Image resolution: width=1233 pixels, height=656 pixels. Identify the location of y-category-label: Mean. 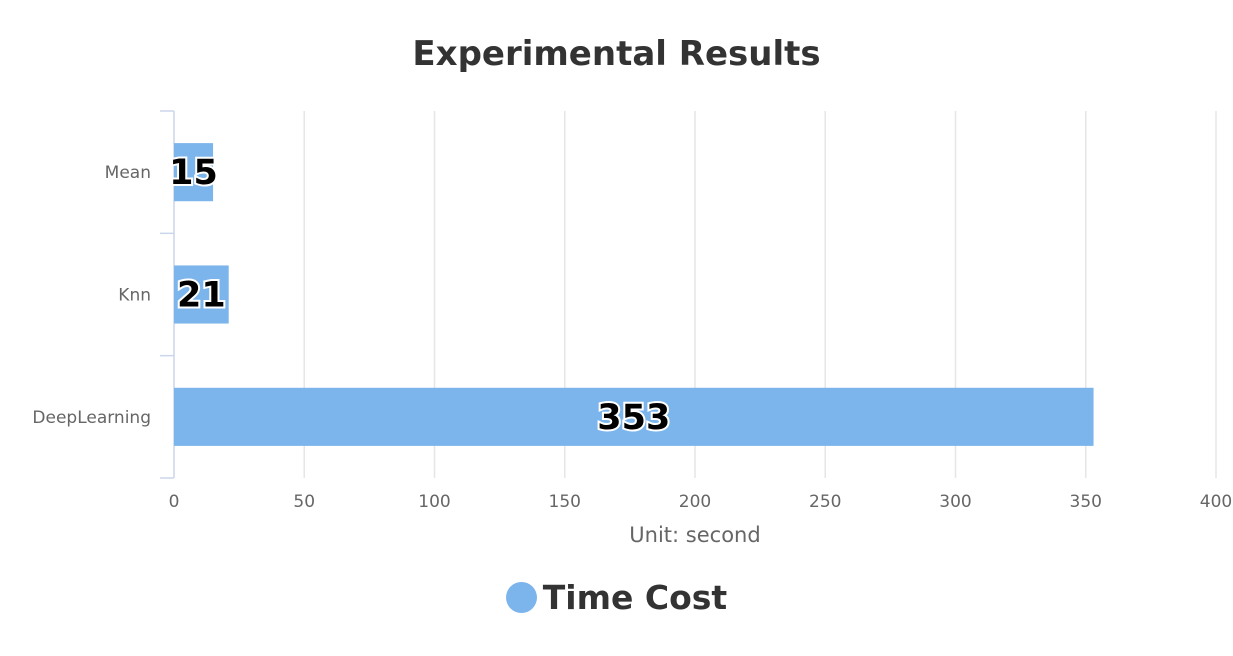
(128, 173).